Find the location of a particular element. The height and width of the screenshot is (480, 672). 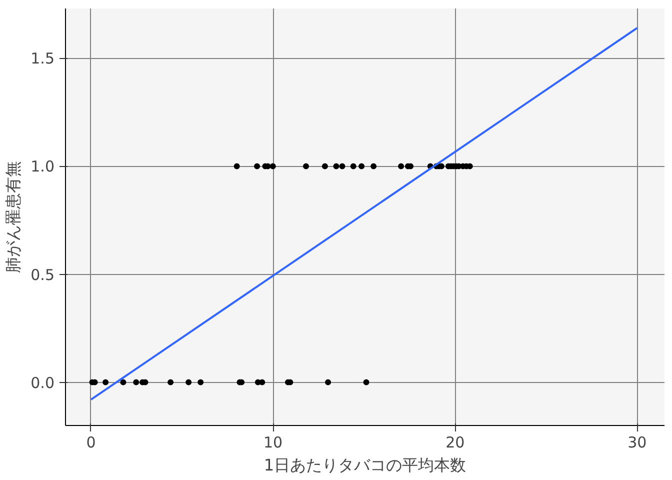

y-tick-label: 1.0 is located at coordinates (42, 167).